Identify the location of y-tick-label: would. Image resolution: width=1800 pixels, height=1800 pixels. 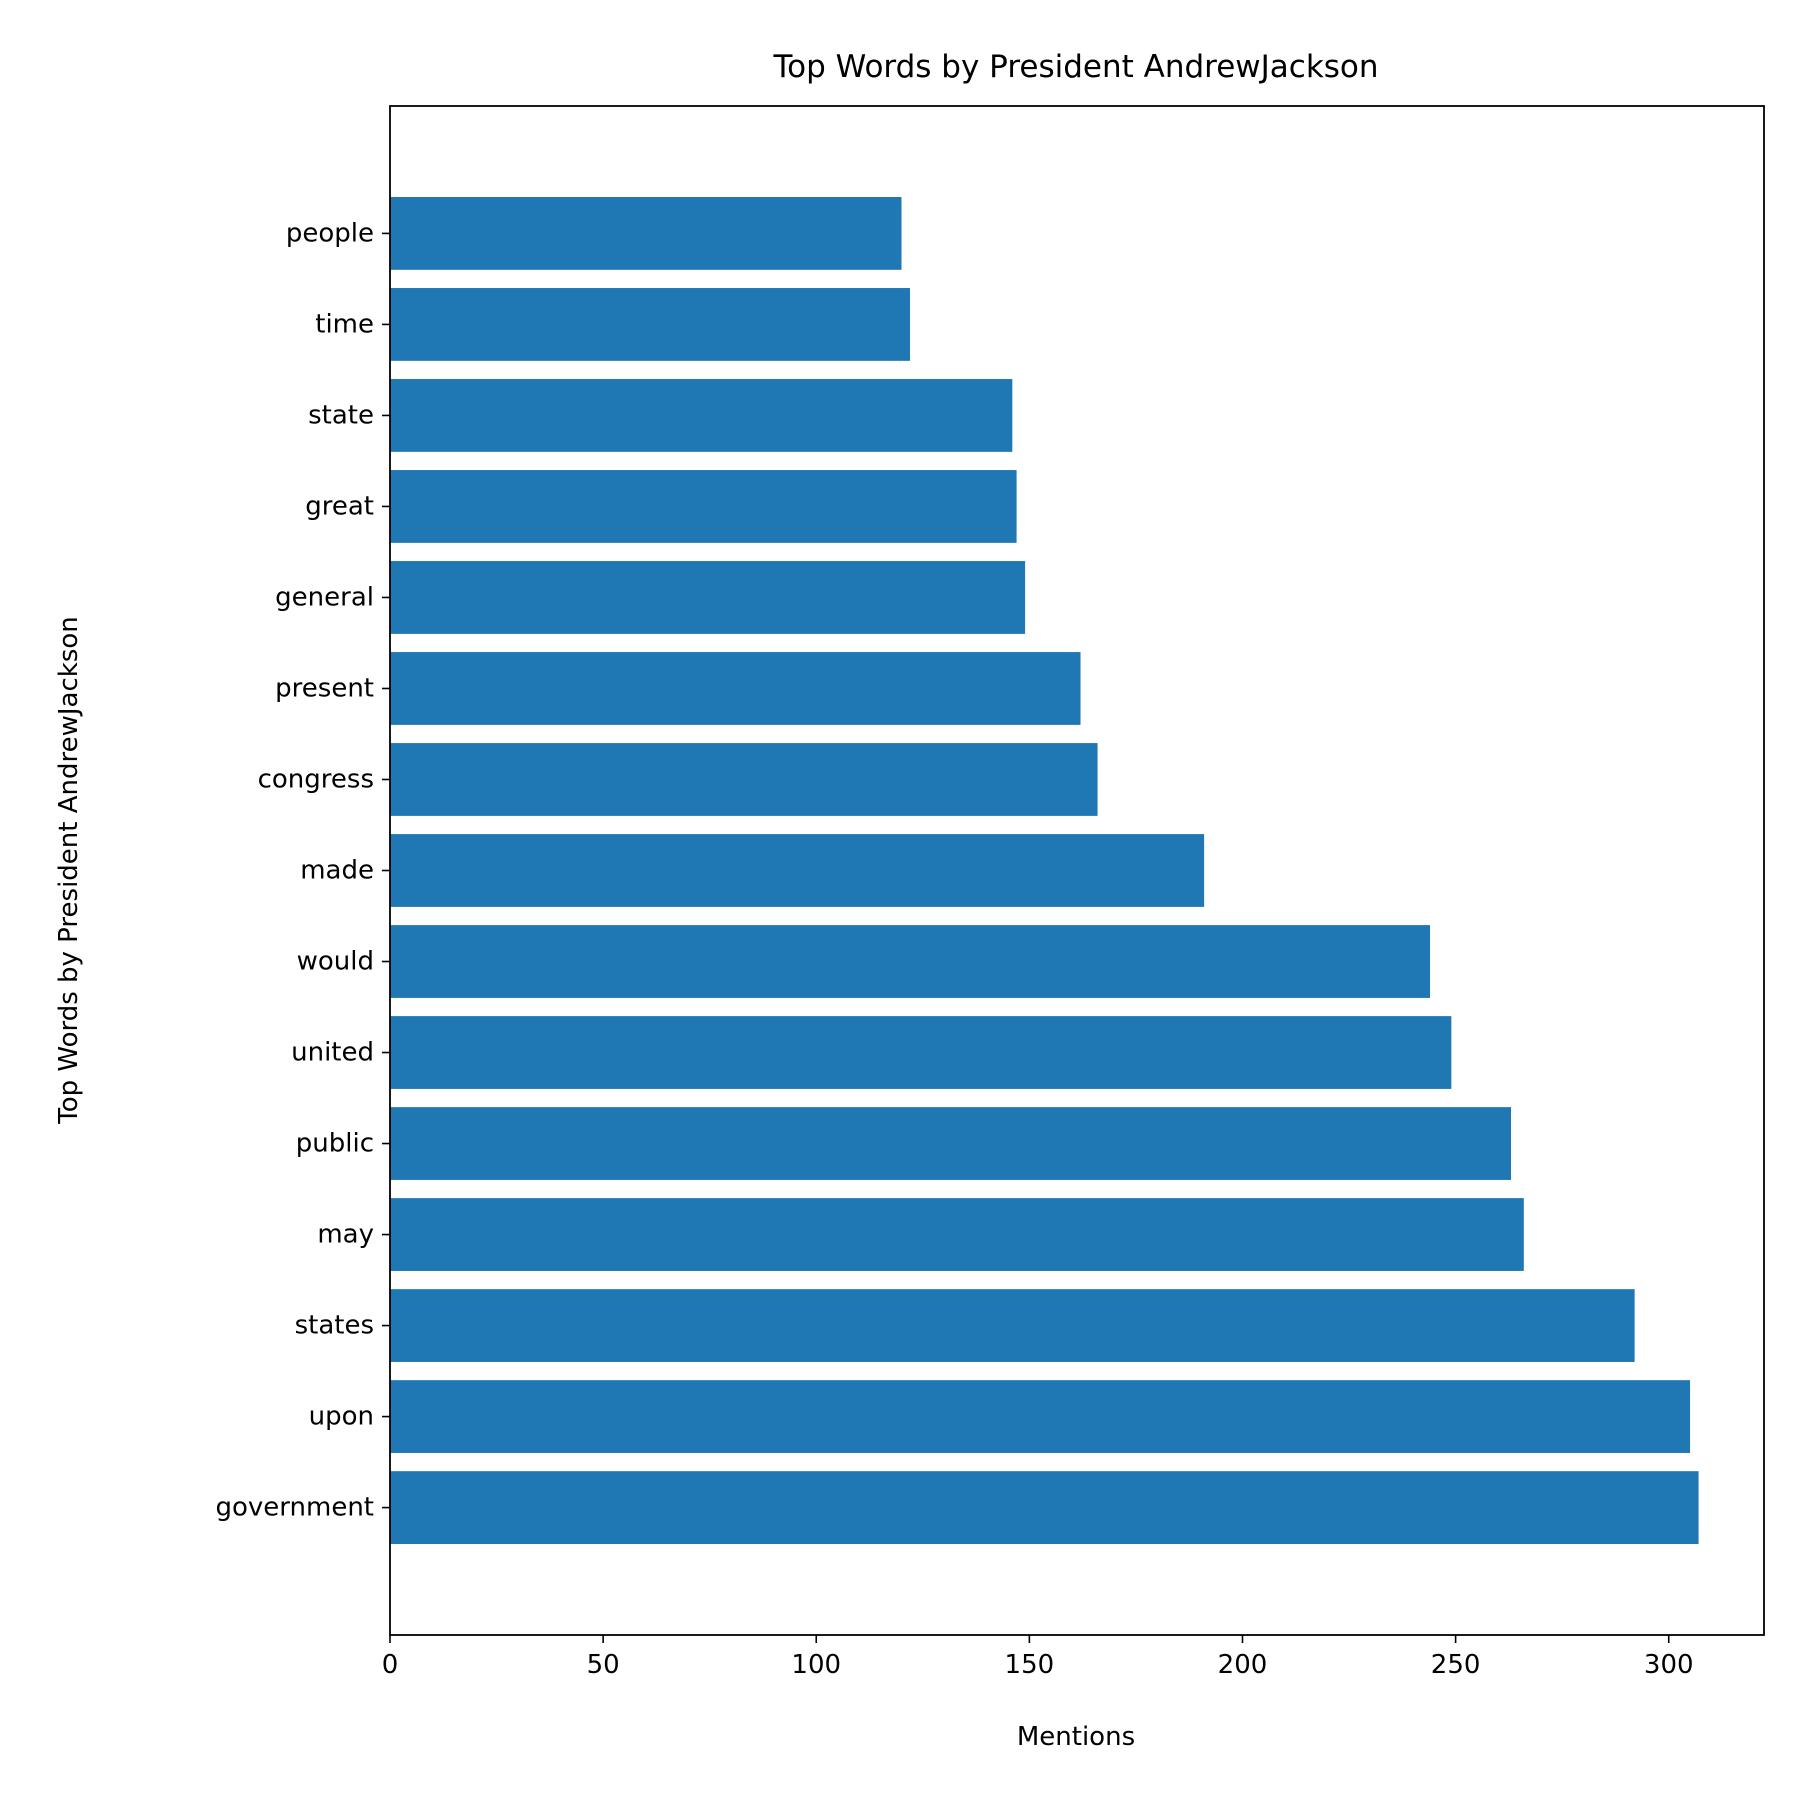
(335, 962).